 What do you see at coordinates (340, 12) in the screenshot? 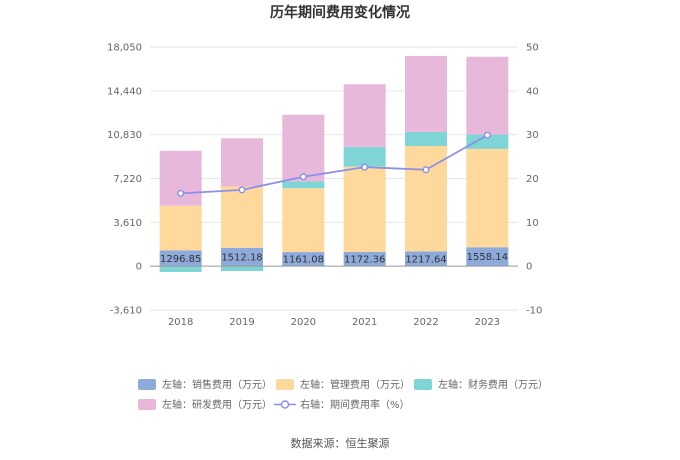
I see `chart-title: 历年期间费用变化情况` at bounding box center [340, 12].